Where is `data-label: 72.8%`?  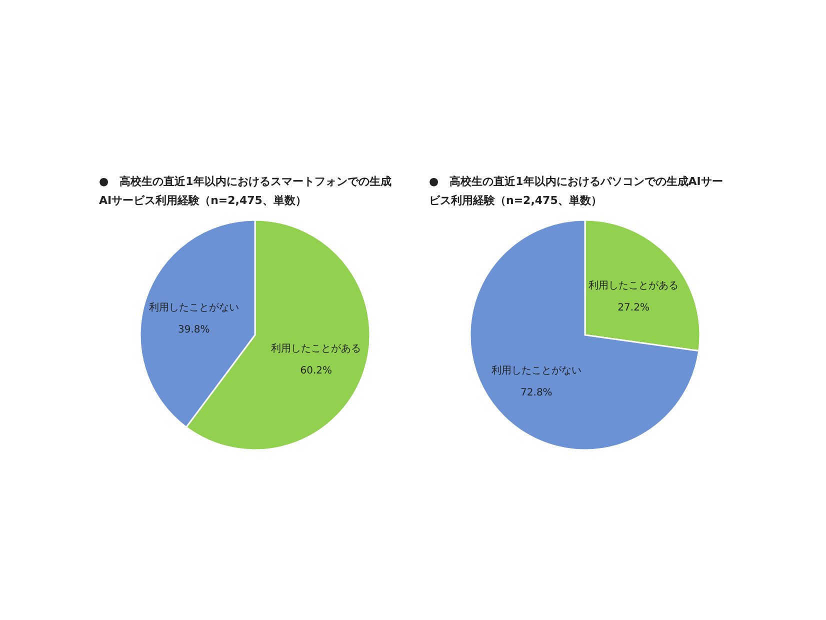
data-label: 72.8% is located at coordinates (536, 392).